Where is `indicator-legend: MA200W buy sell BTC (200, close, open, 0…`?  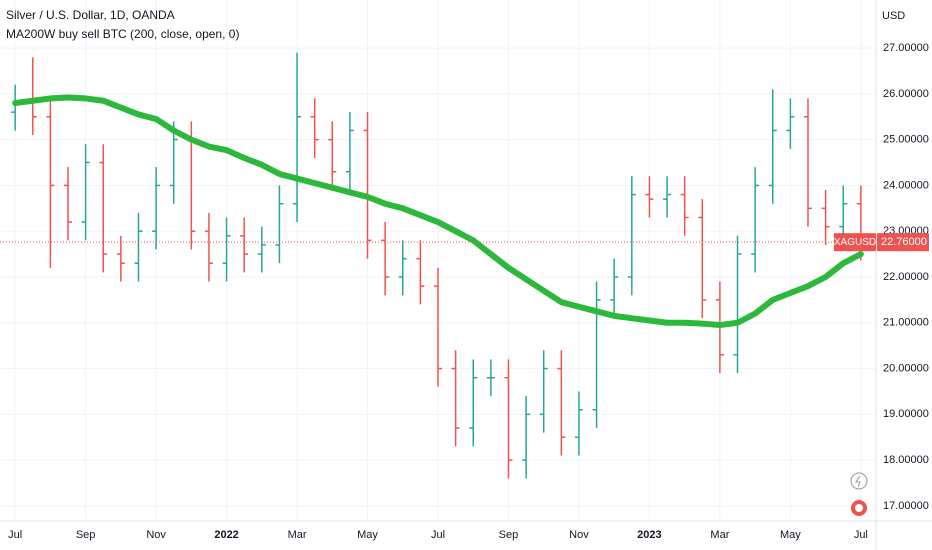
indicator-legend: MA200W buy sell BTC (200, close, open, 0… is located at coordinates (122, 34).